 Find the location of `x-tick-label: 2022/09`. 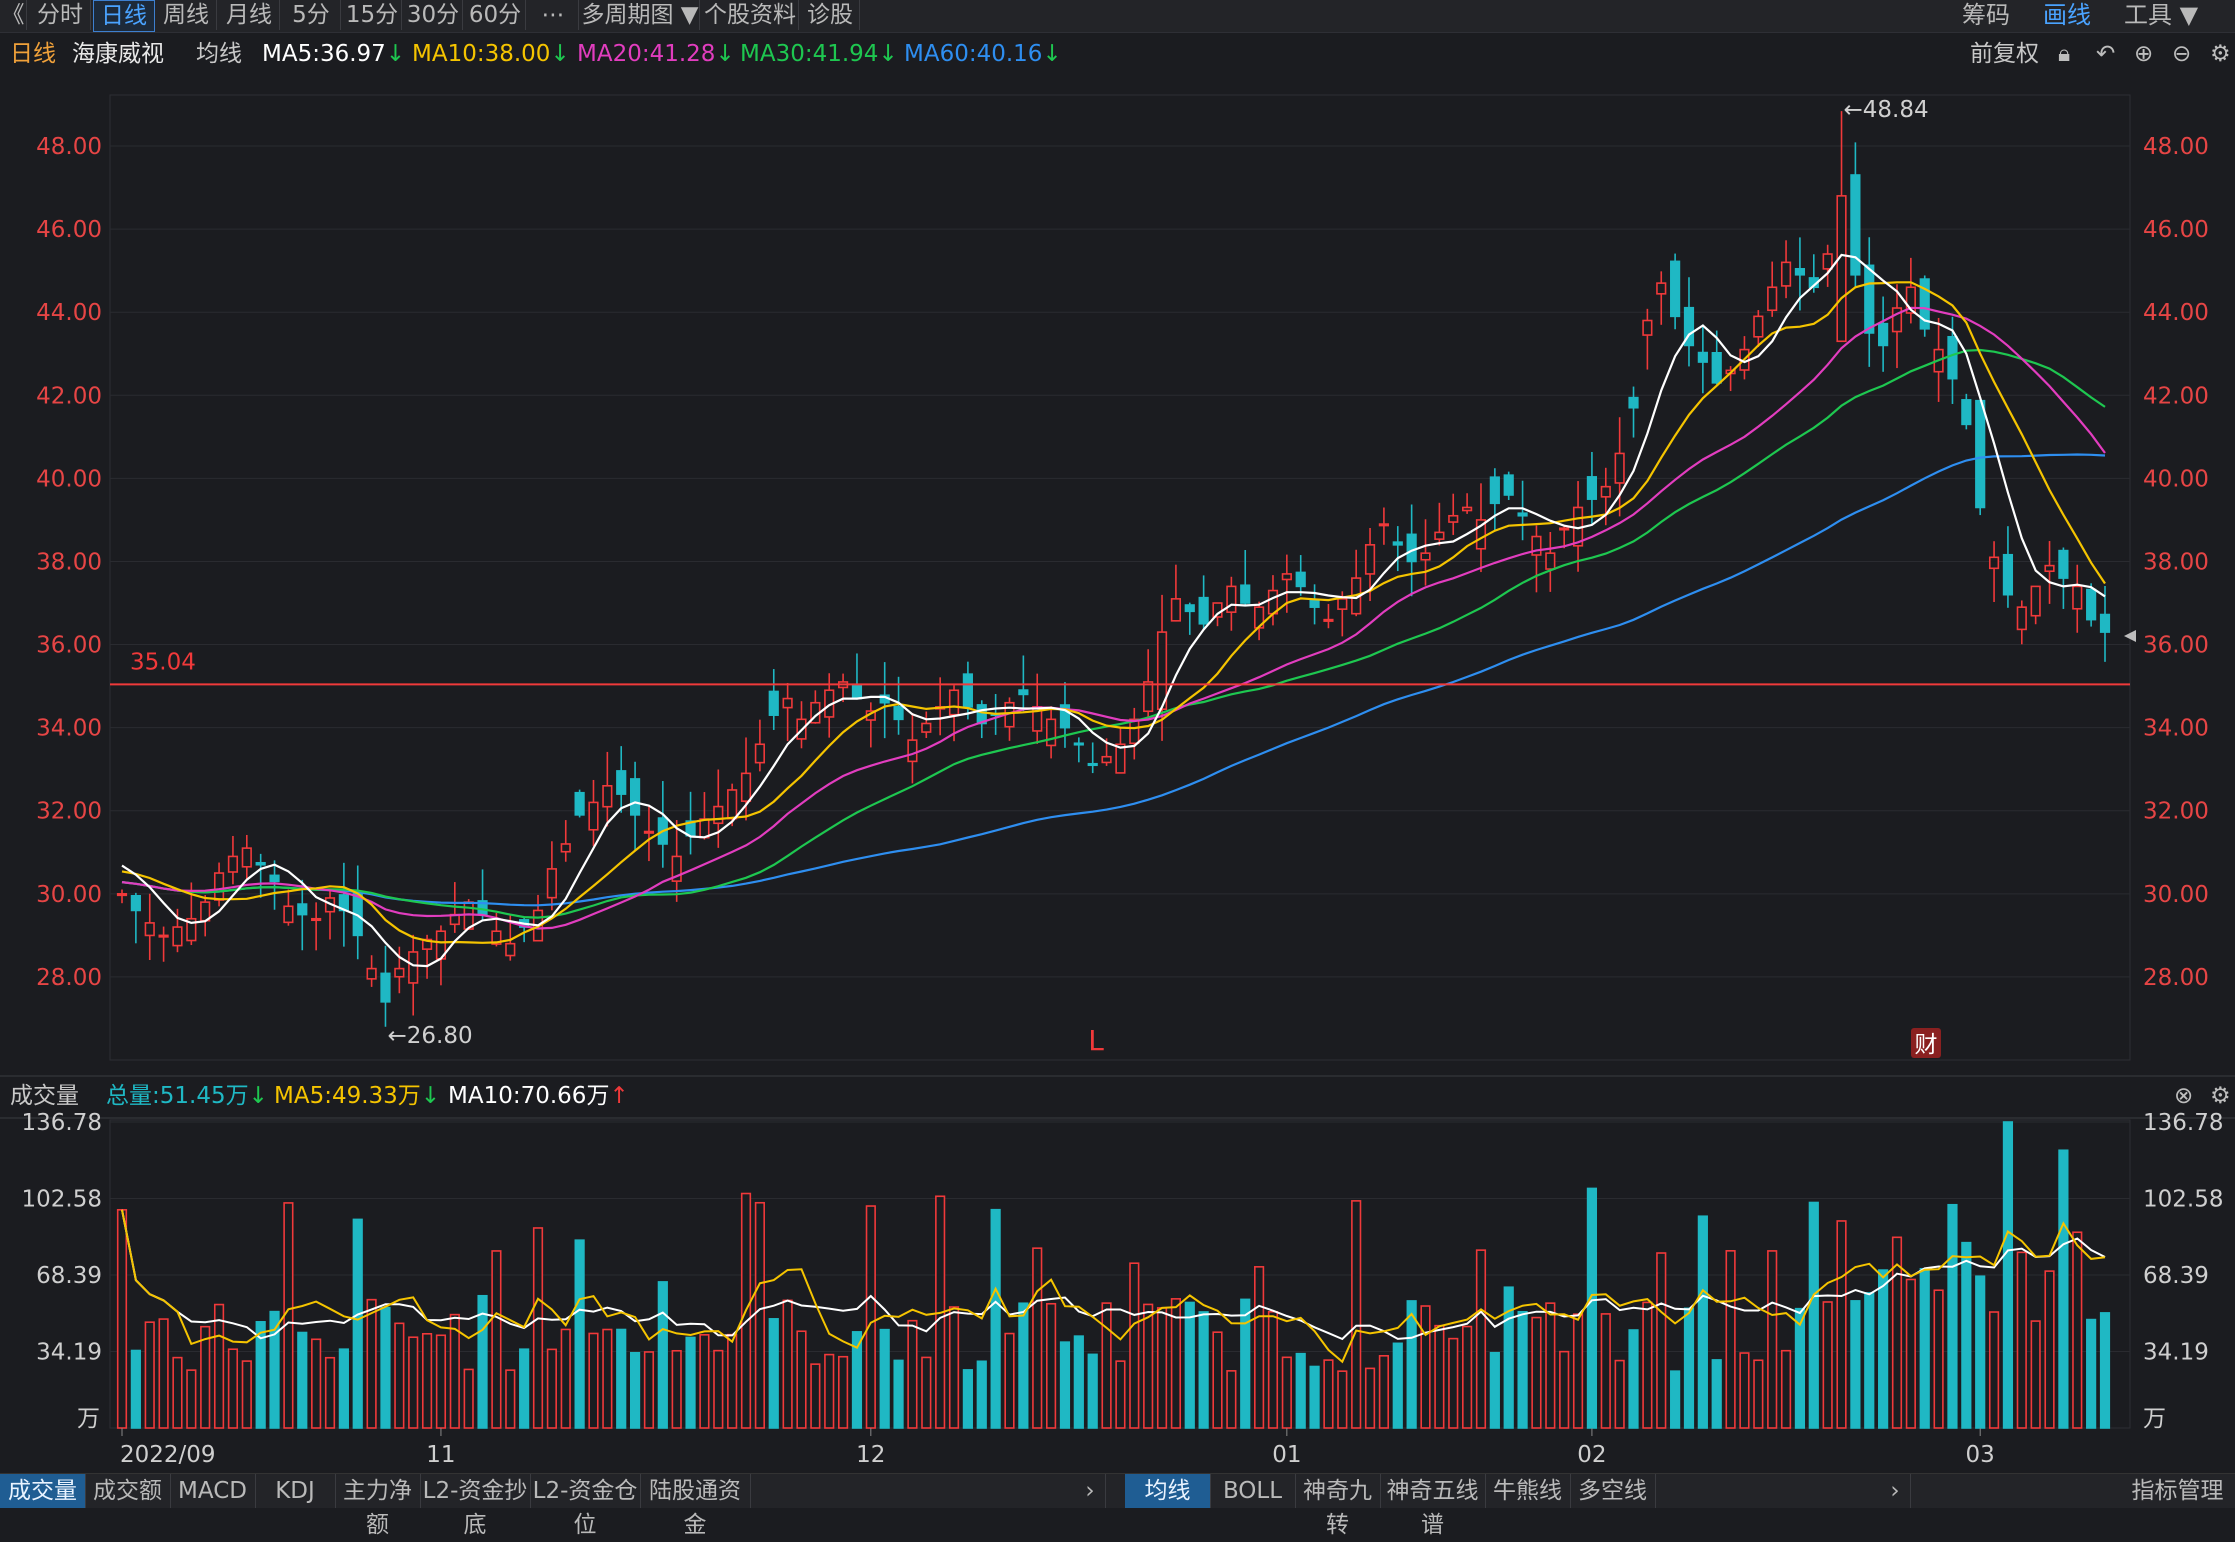

x-tick-label: 2022/09 is located at coordinates (168, 1455).